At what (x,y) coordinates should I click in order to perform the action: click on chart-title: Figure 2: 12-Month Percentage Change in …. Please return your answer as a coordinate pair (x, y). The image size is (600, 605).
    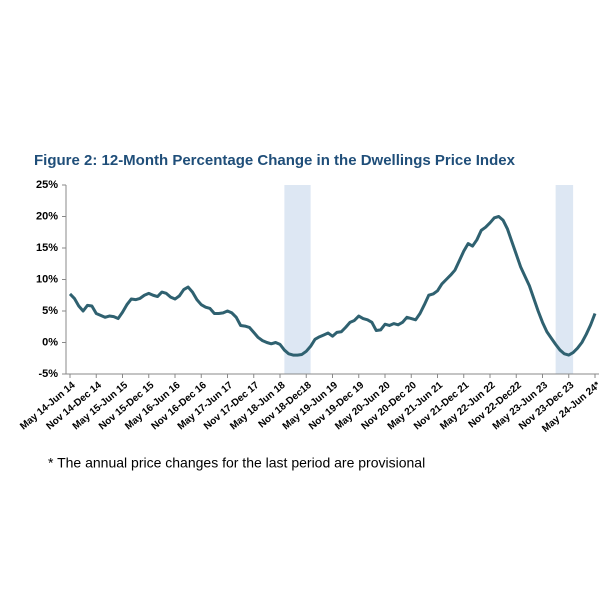
    Looking at the image, I should click on (275, 160).